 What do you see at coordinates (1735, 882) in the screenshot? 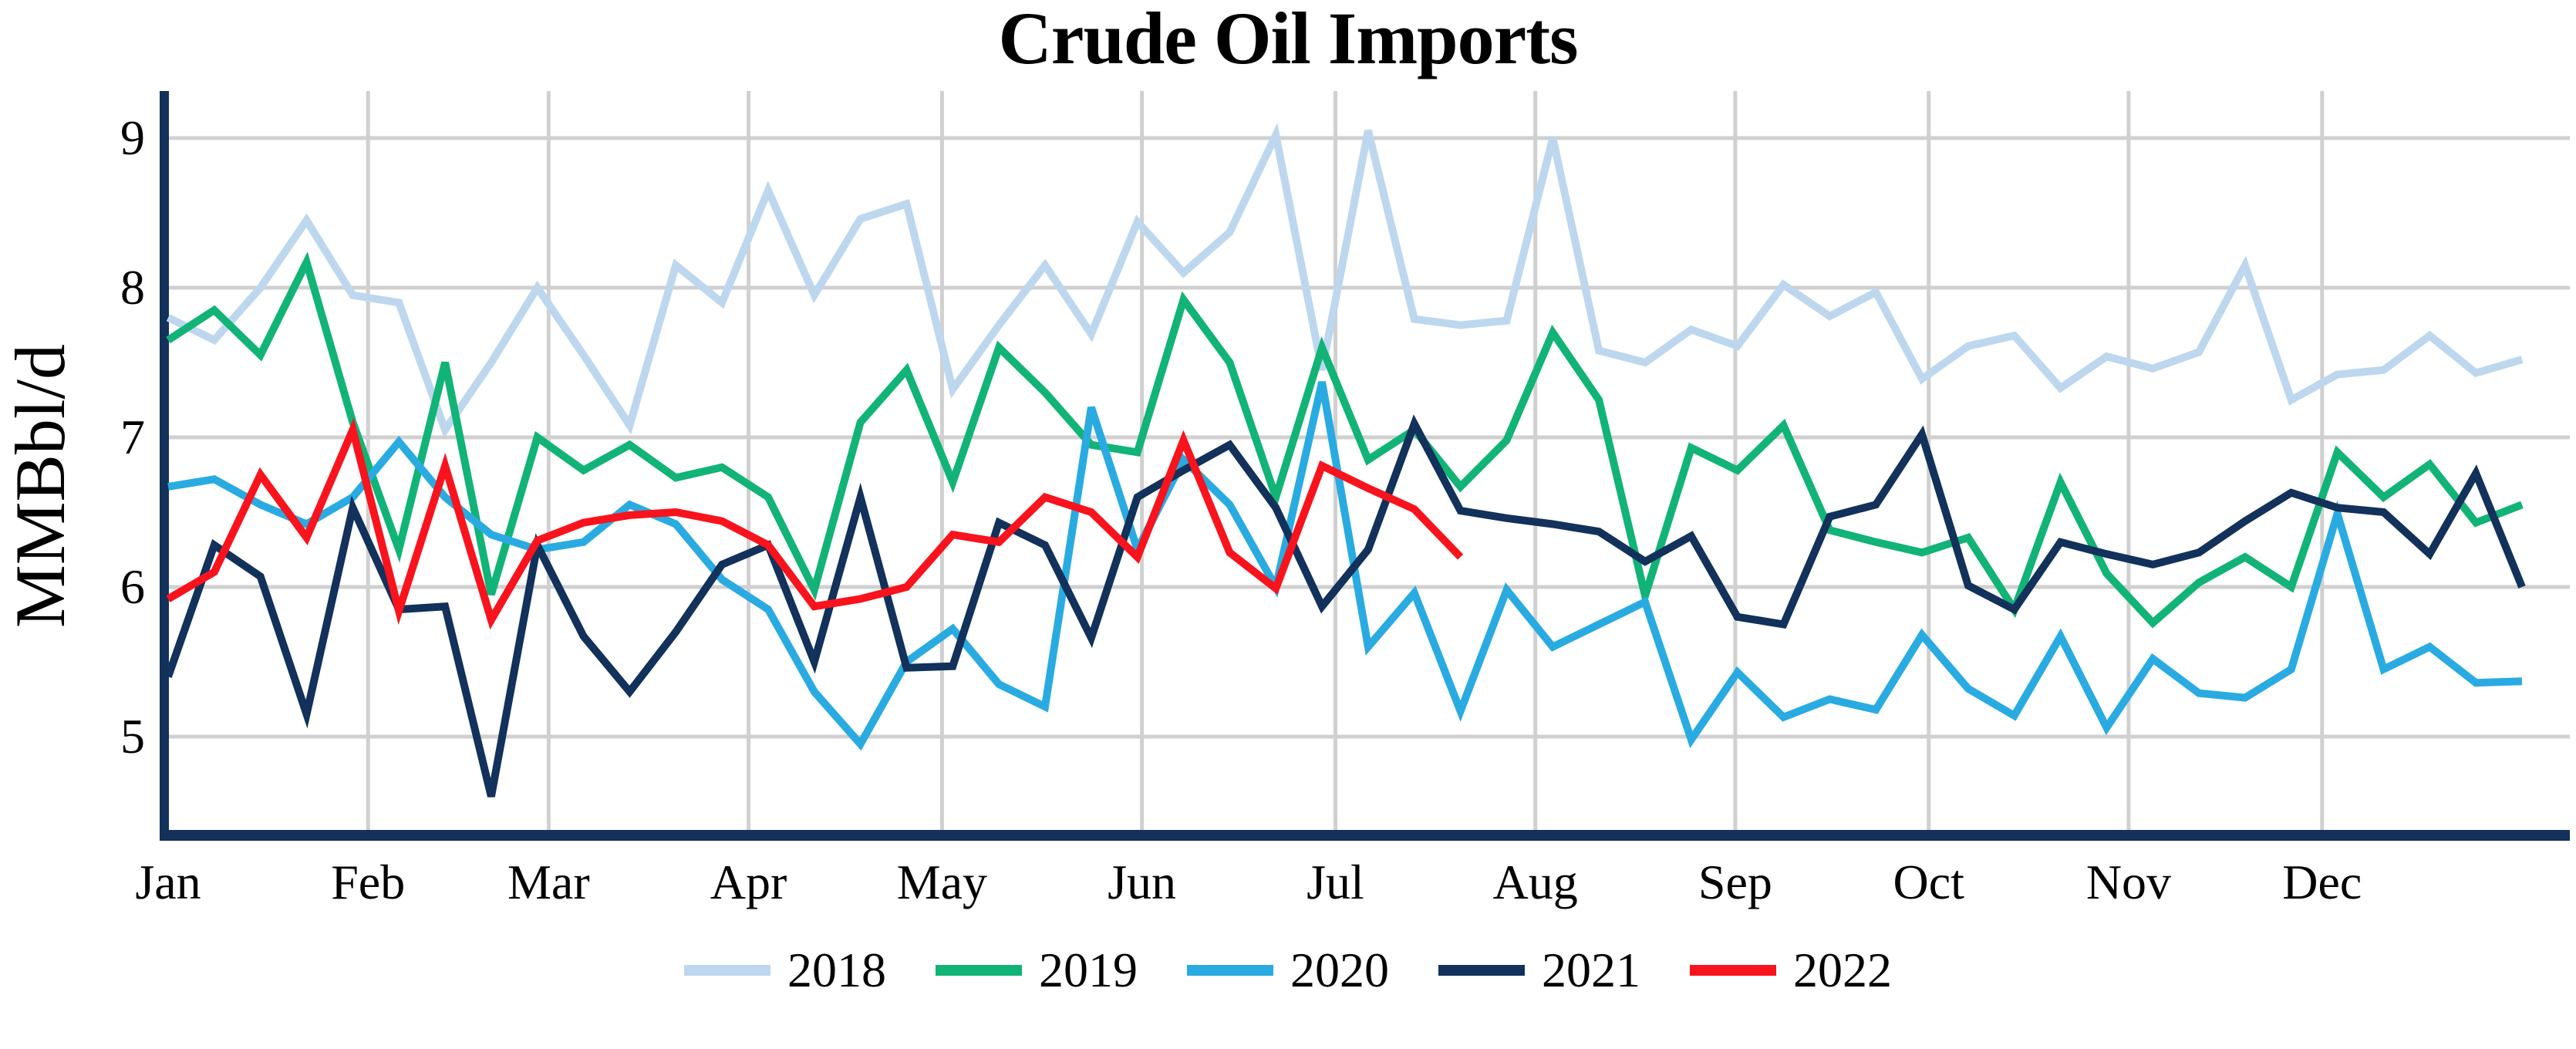
I see `x-tick-label-sep: Sep` at bounding box center [1735, 882].